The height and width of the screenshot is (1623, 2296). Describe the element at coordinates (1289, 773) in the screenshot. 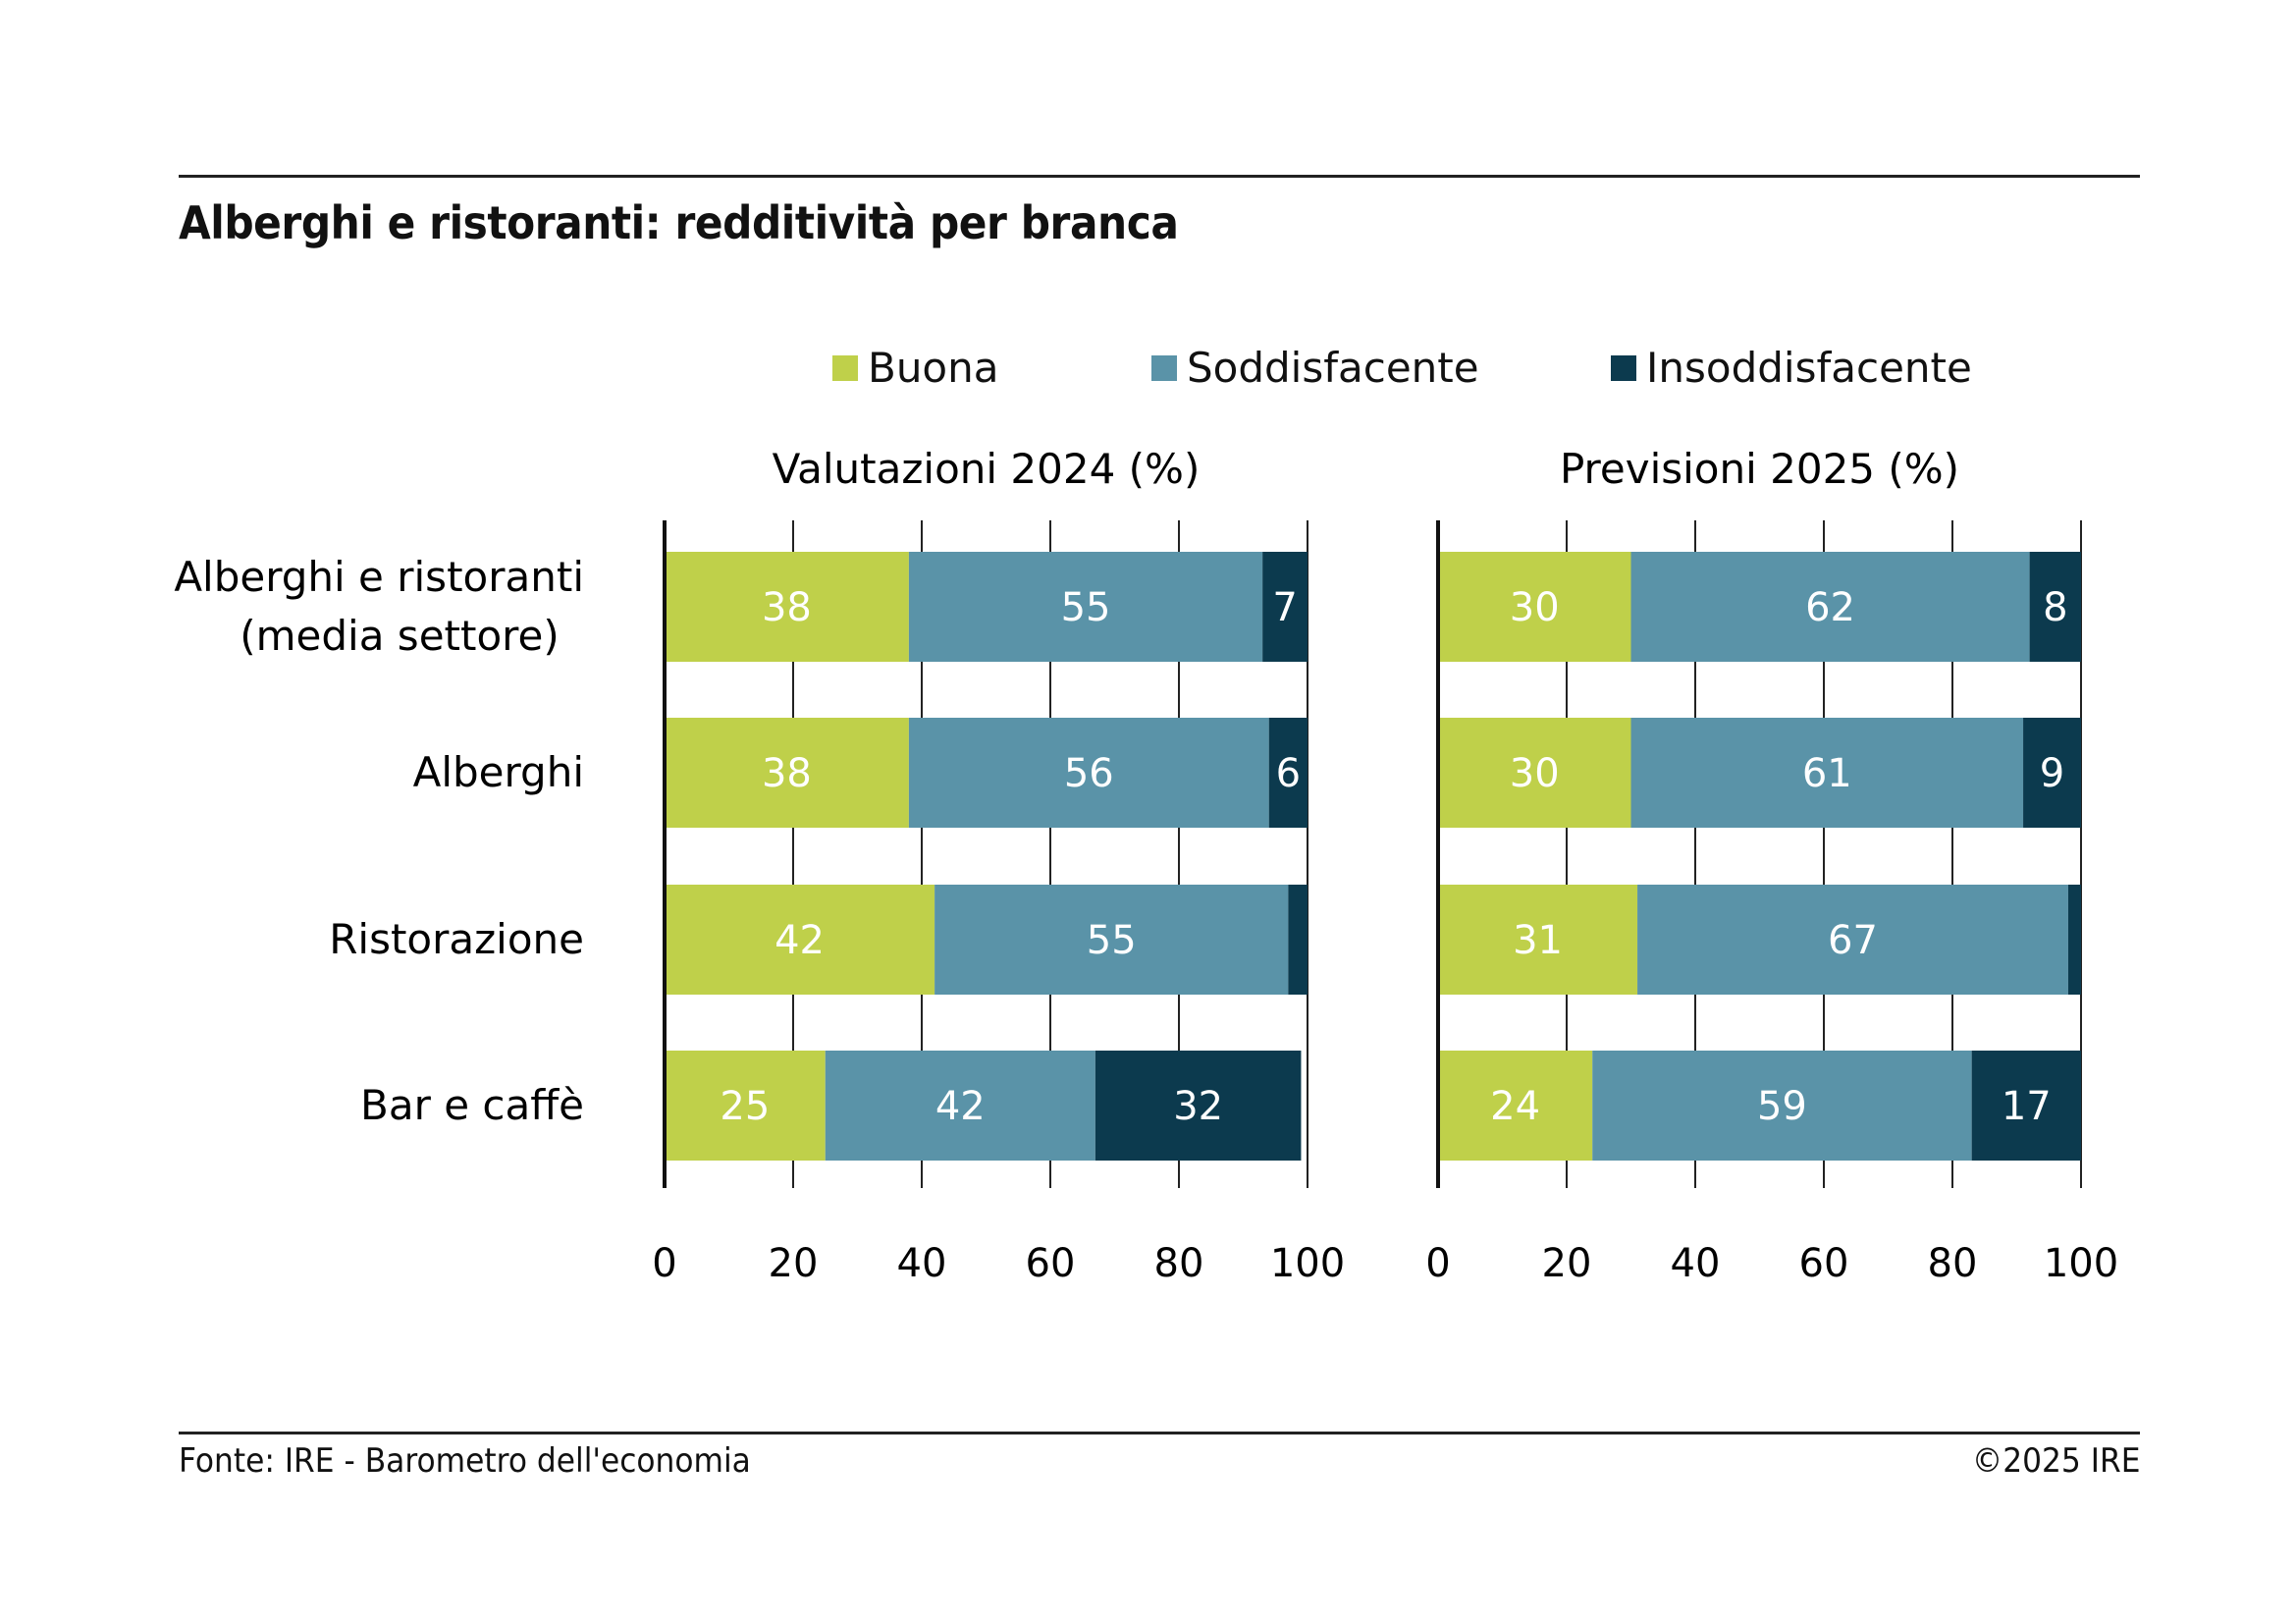

I see `bar-label-0-1-2: 6` at that location.